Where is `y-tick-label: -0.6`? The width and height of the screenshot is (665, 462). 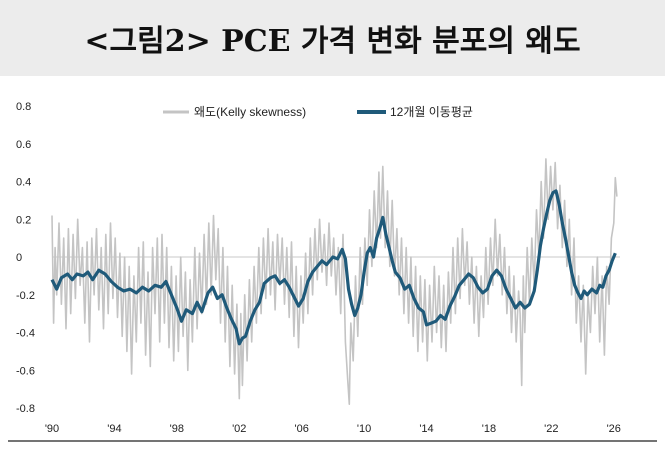 y-tick-label: -0.6 is located at coordinates (25, 371).